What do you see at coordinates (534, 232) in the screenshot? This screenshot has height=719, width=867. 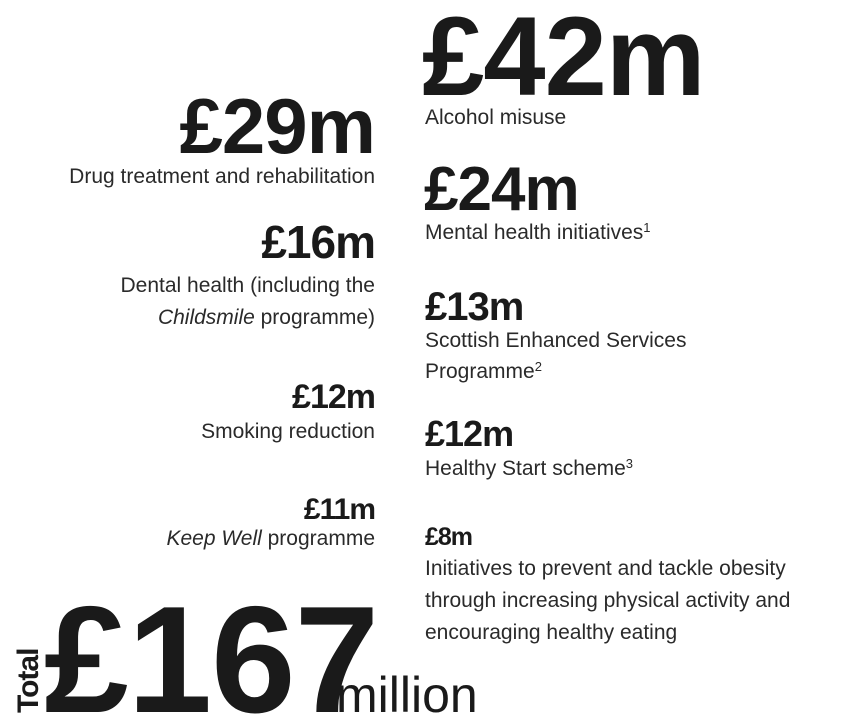 I see `label-part: Mental health initiatives` at bounding box center [534, 232].